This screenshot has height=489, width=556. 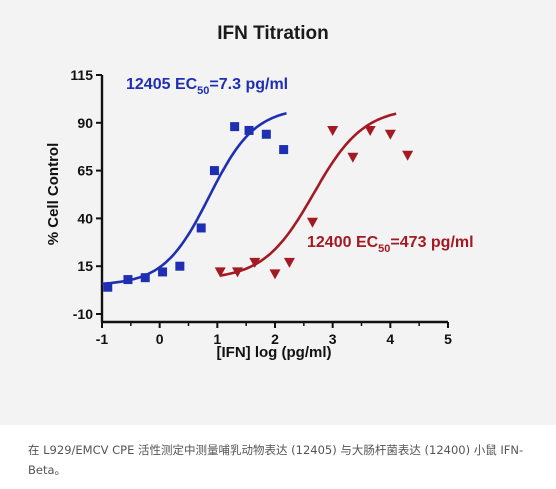 I want to click on x-tick-label: 5, so click(x=448, y=339).